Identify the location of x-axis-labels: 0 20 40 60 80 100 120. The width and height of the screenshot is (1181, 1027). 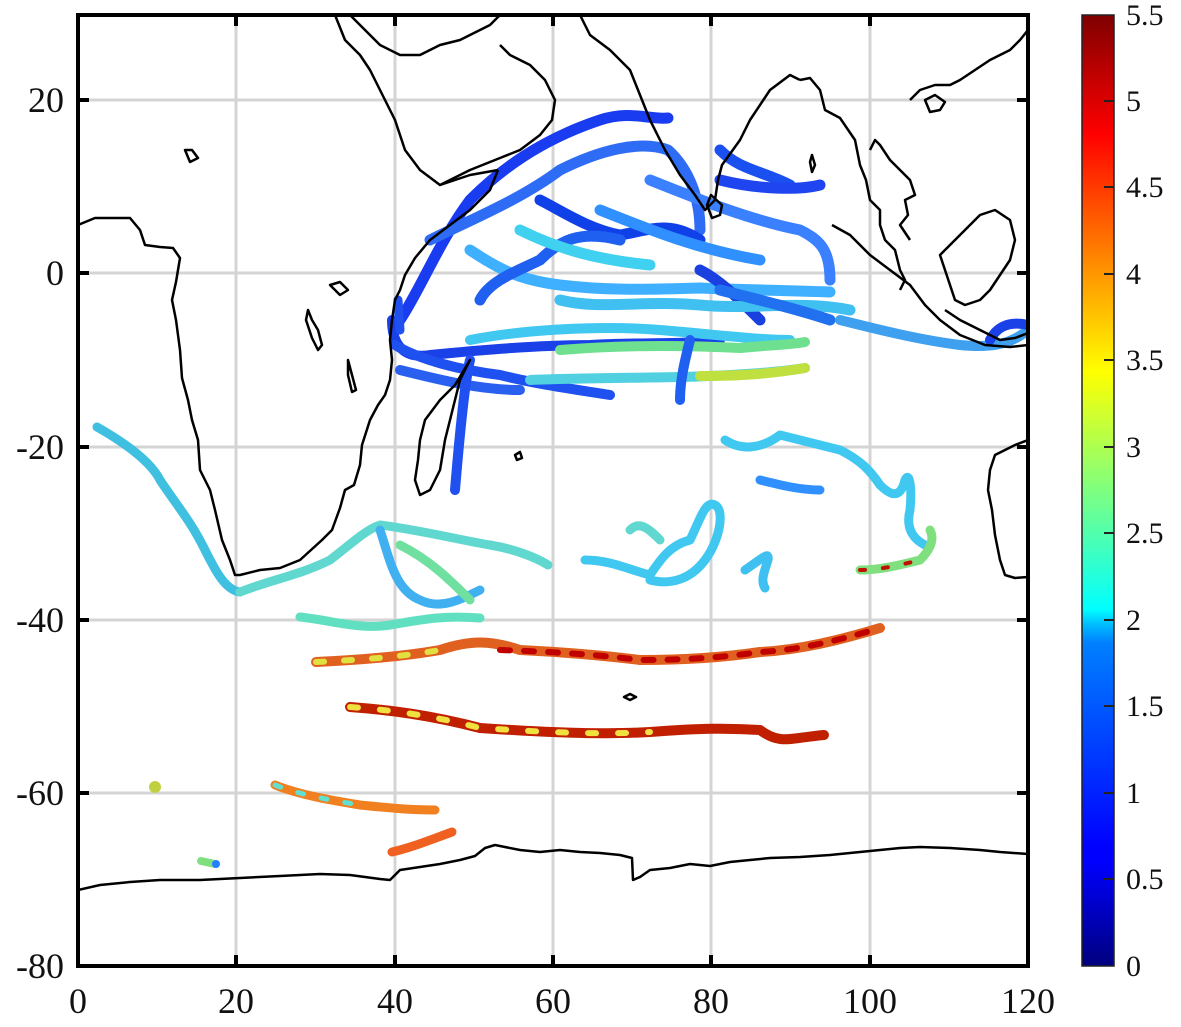
(562, 1001).